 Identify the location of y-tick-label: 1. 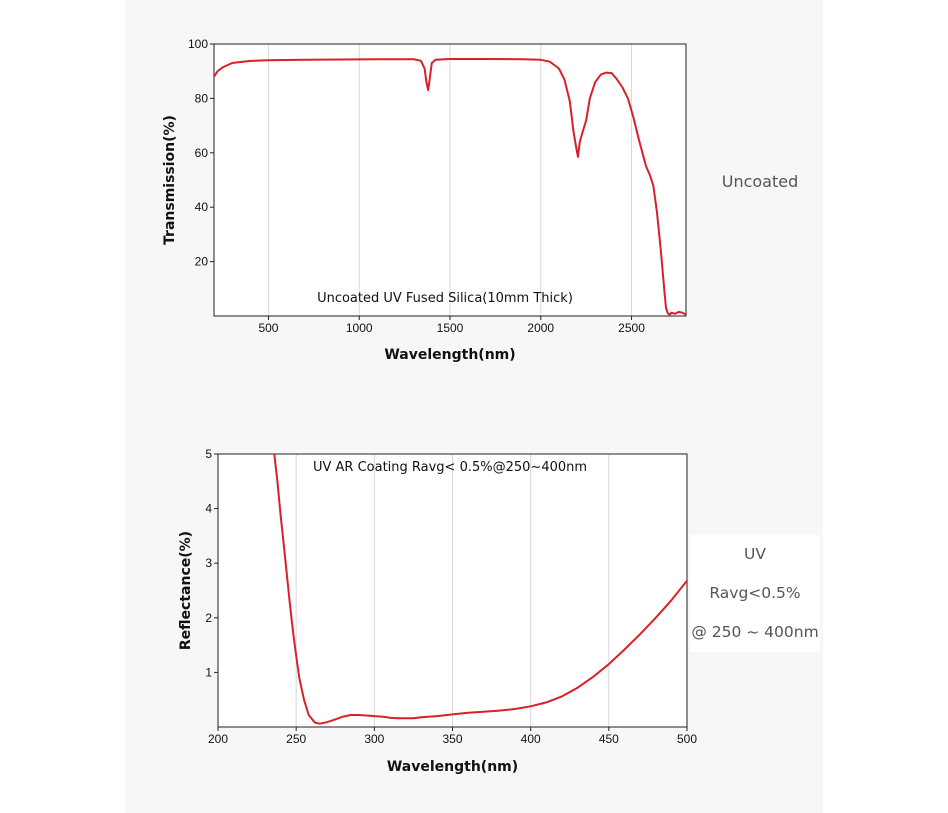
(208, 672).